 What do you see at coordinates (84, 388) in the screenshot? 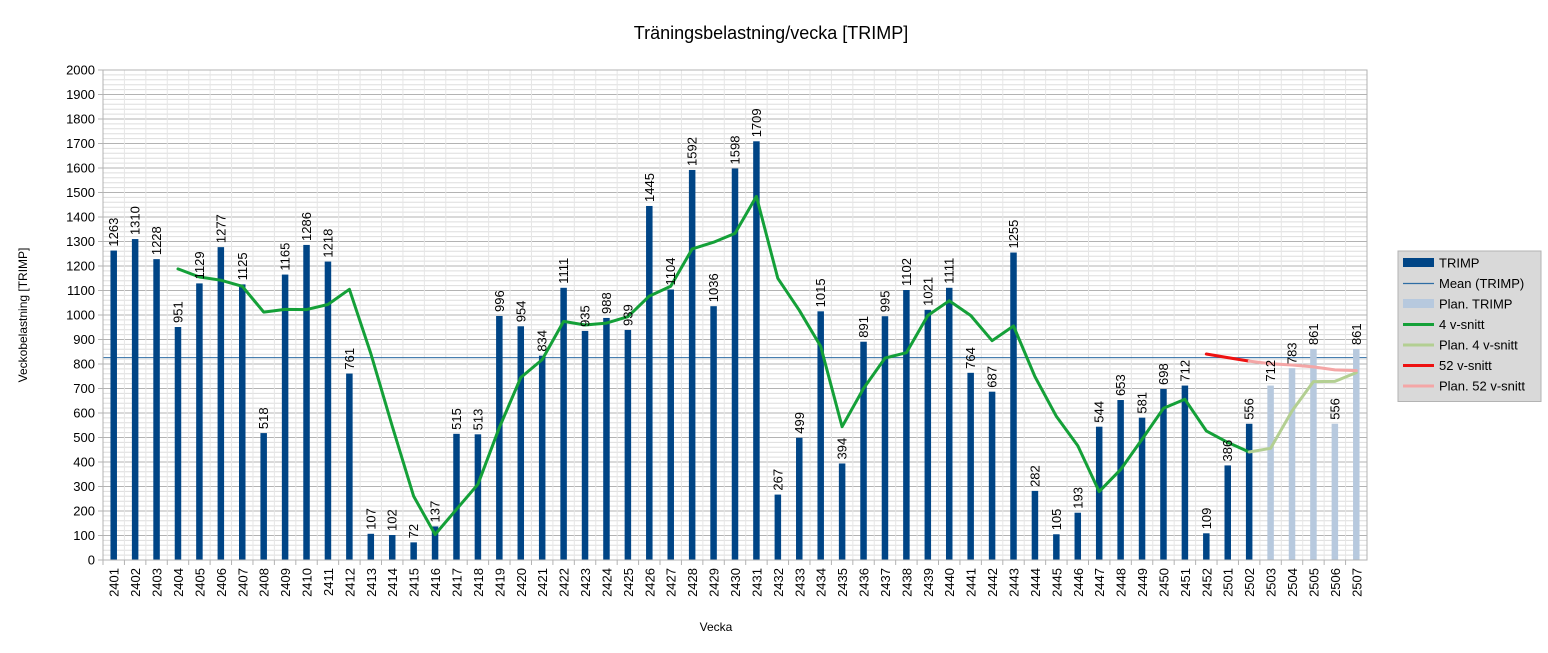
I see `y-tick-label: 700` at bounding box center [84, 388].